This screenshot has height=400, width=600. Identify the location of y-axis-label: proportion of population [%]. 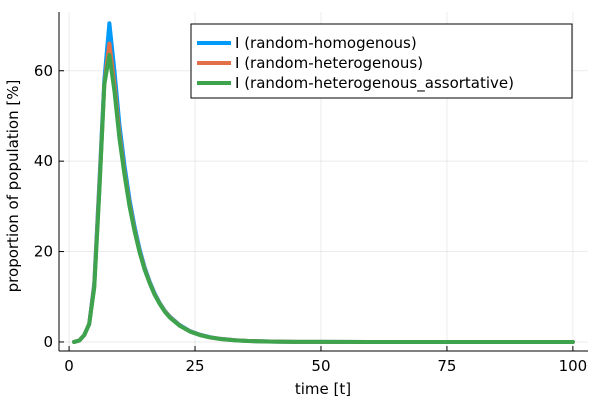
(13, 186).